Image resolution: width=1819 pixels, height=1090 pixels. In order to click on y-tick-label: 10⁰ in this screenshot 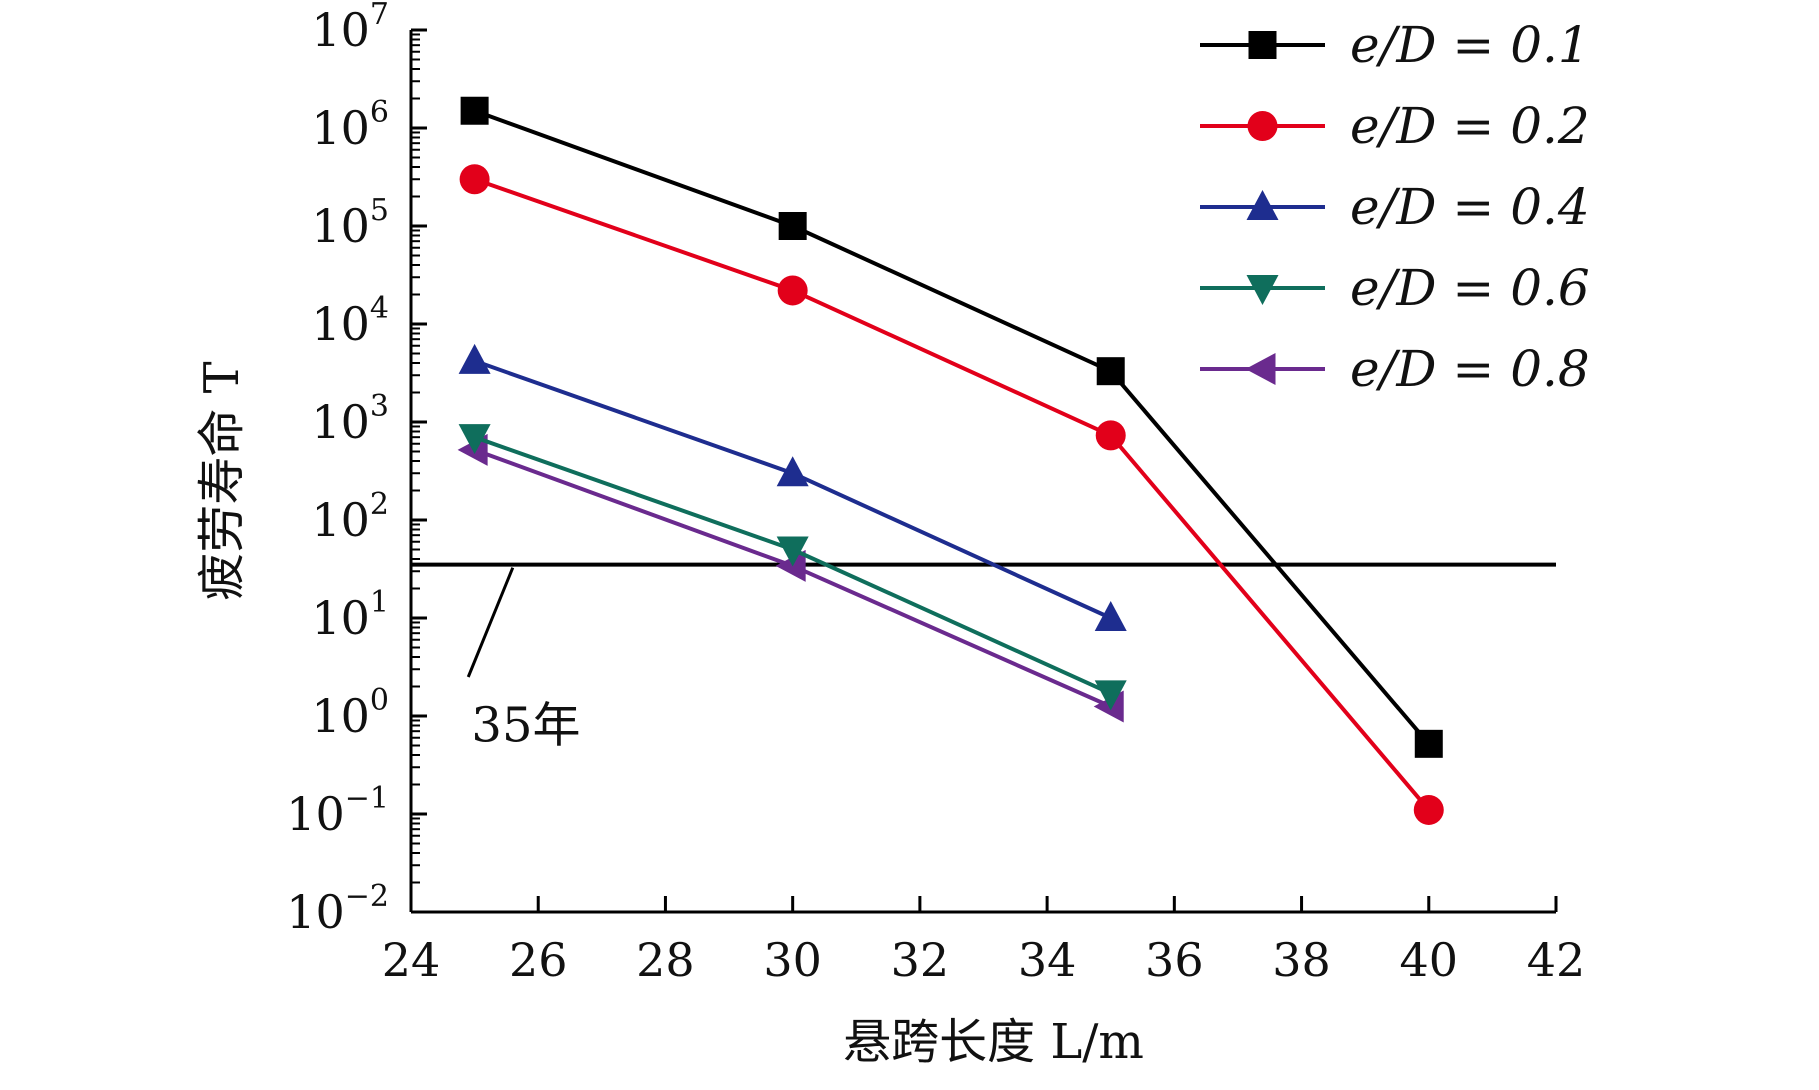, I will do `click(350, 713)`.